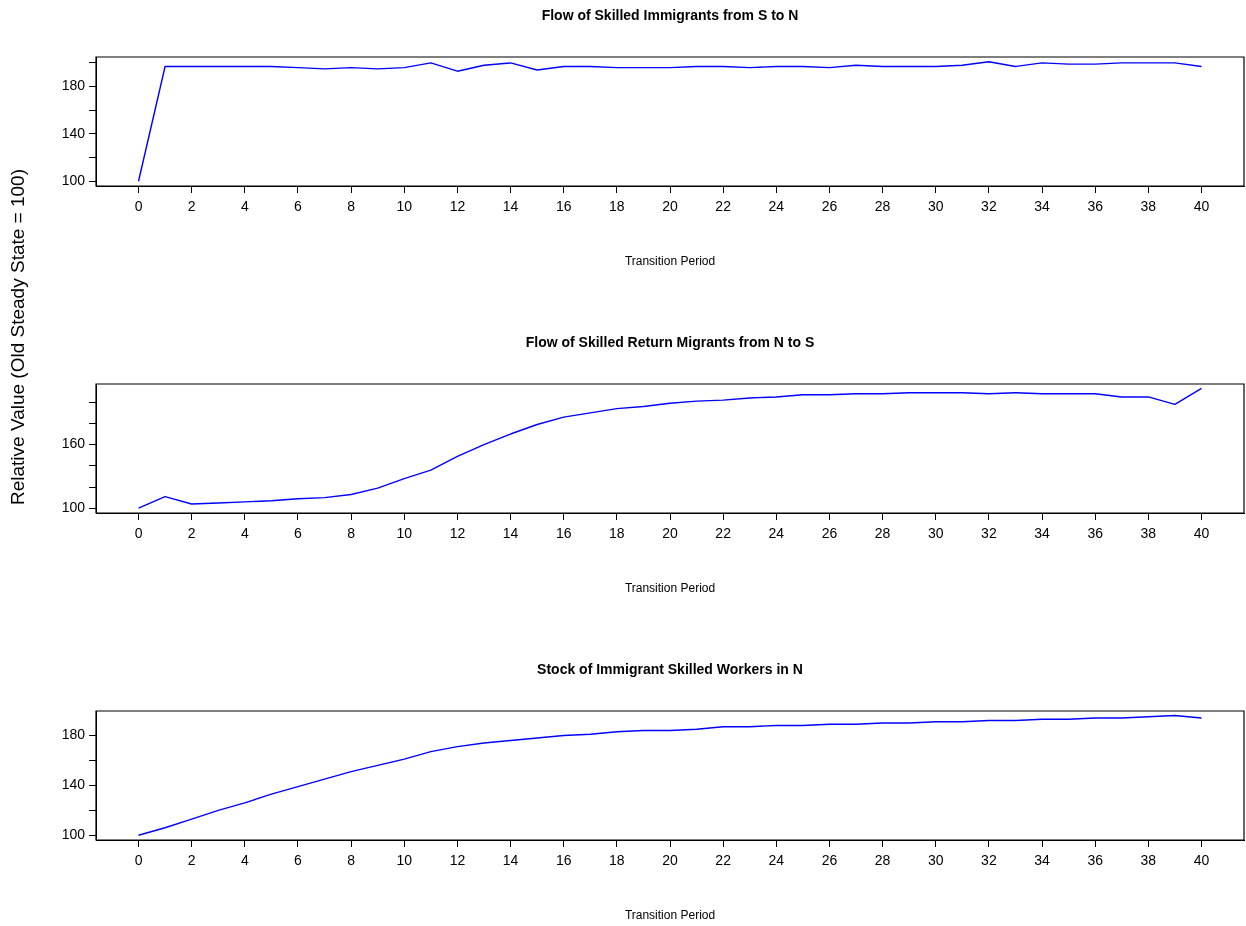 The image size is (1246, 926). Describe the element at coordinates (670, 341) in the screenshot. I see `chart-title: Flow of Skilled Return Migrants from N to S` at that location.